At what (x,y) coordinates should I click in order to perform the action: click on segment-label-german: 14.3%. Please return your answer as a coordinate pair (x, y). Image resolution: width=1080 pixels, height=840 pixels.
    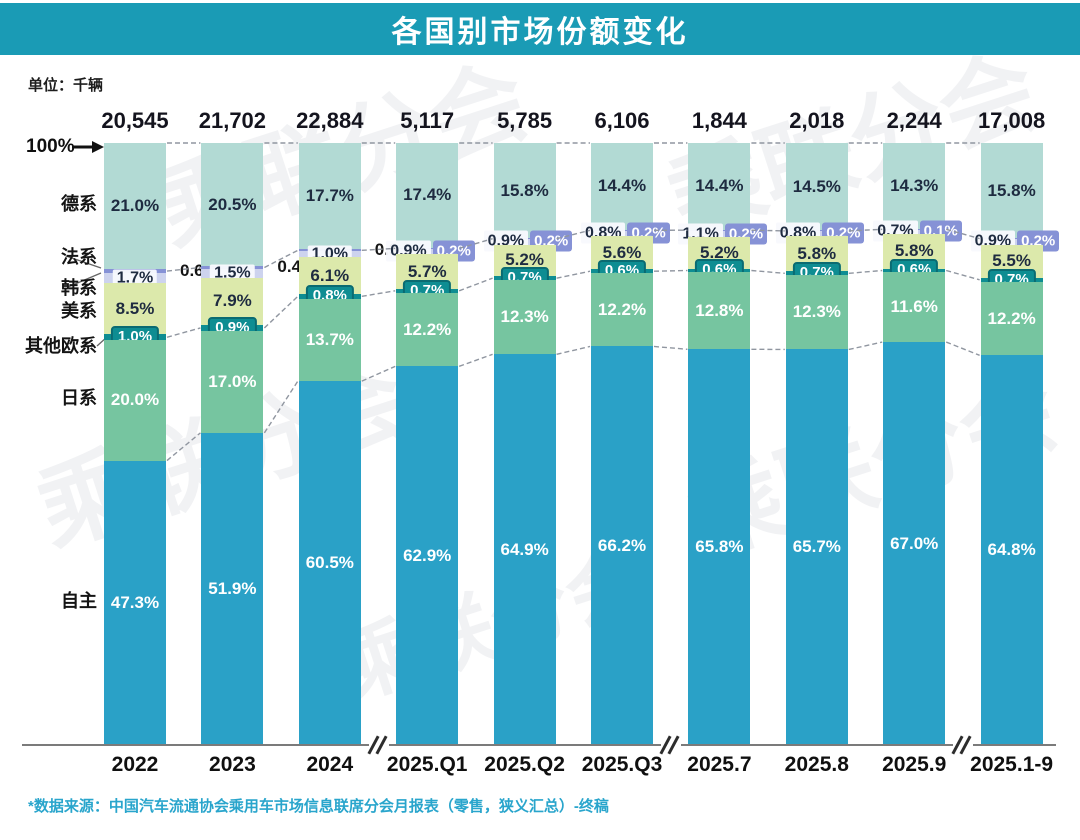
    Looking at the image, I should click on (914, 185).